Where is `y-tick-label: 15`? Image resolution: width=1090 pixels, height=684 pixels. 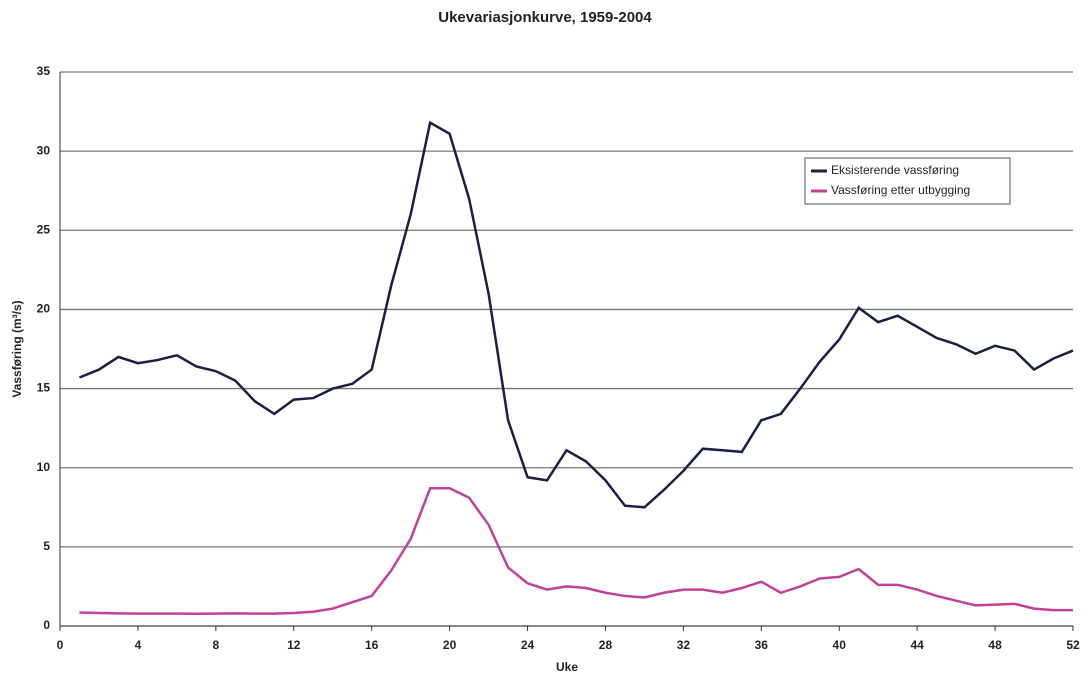
y-tick-label: 15 is located at coordinates (44, 388).